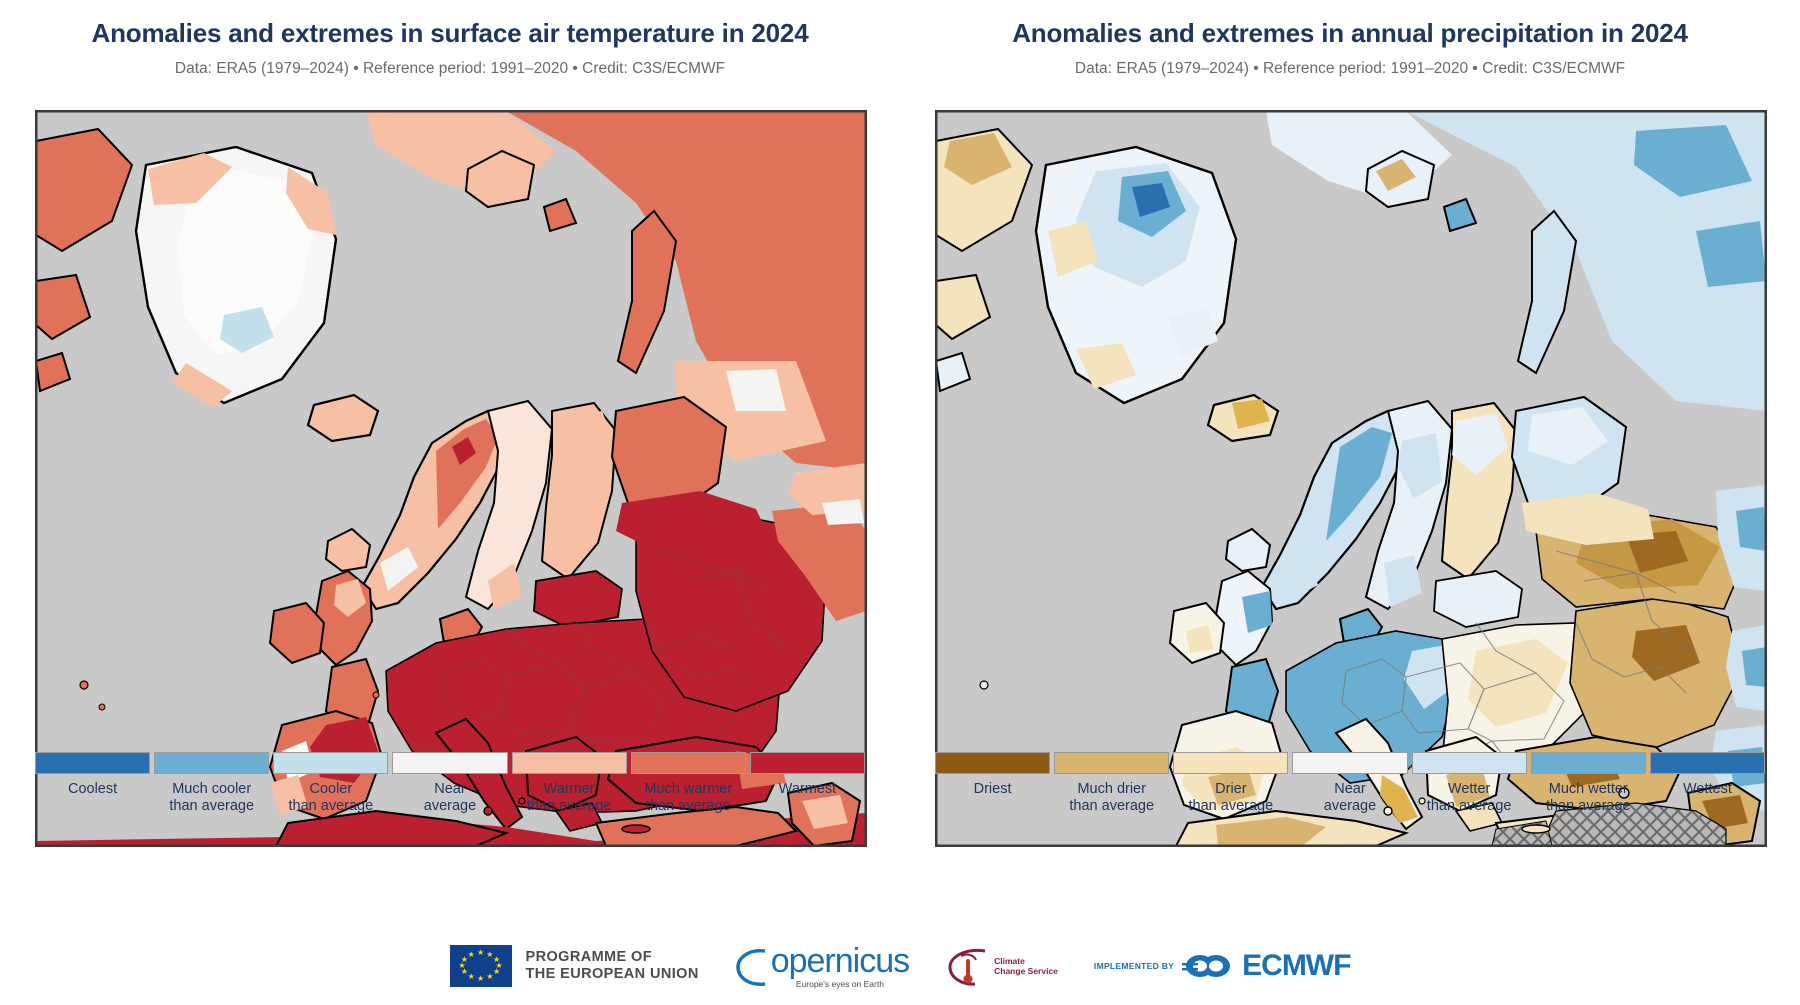 The height and width of the screenshot is (1005, 1800). What do you see at coordinates (807, 797) in the screenshot?
I see `legend-label-warmest: Warmest` at bounding box center [807, 797].